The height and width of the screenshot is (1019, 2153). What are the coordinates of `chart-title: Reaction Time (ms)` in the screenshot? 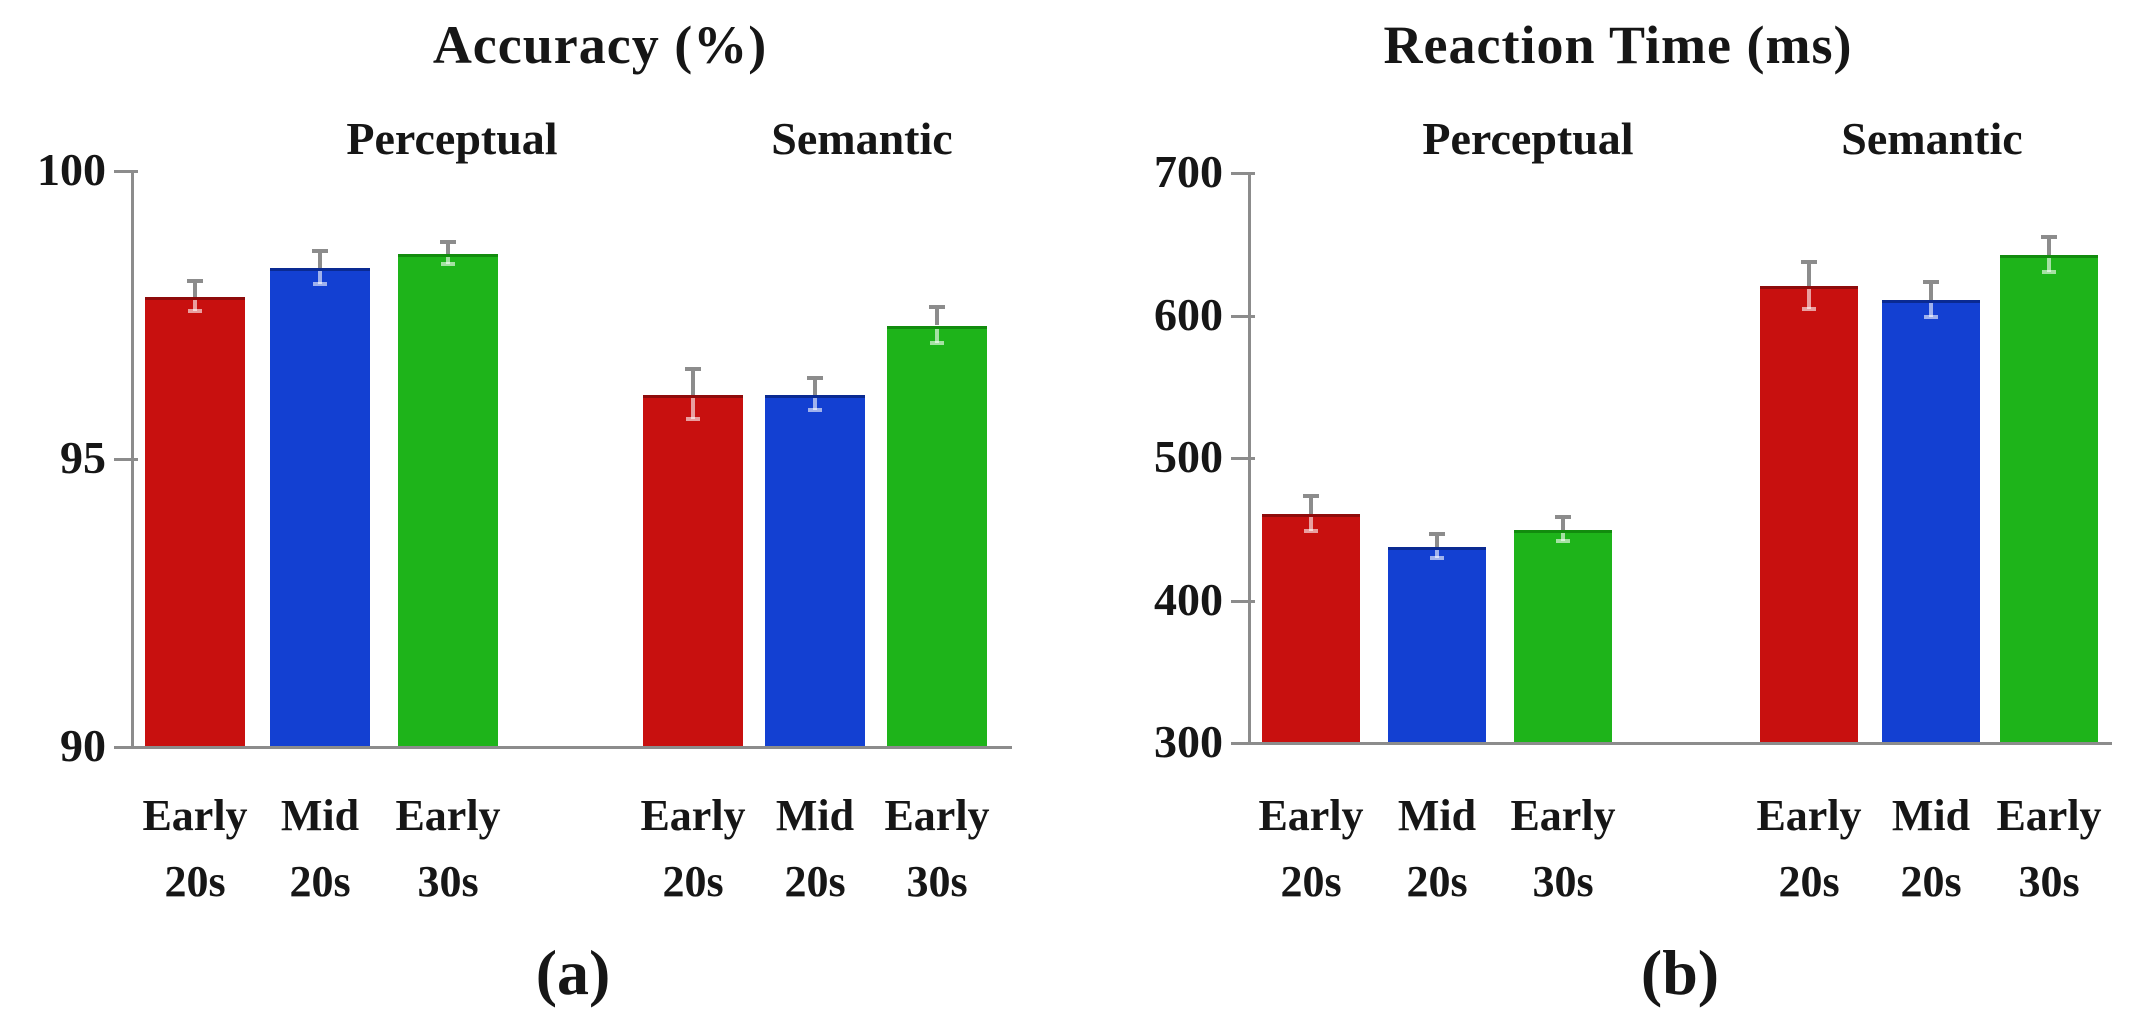 It's located at (1618, 45).